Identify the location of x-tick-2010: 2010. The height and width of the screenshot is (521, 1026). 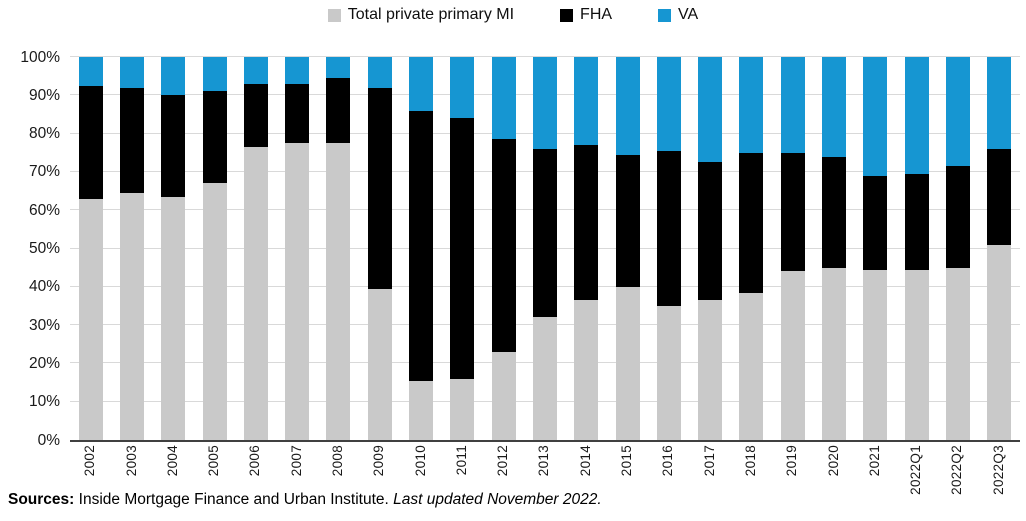
(420, 460).